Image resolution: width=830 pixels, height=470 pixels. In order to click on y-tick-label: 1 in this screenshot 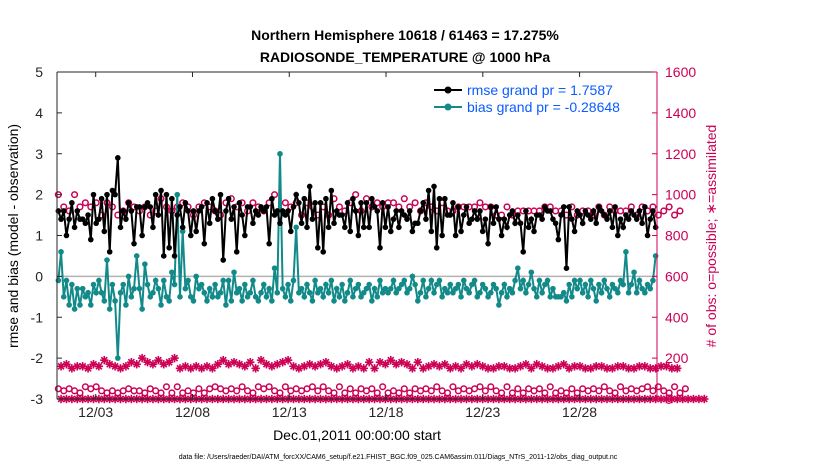, I will do `click(39, 236)`.